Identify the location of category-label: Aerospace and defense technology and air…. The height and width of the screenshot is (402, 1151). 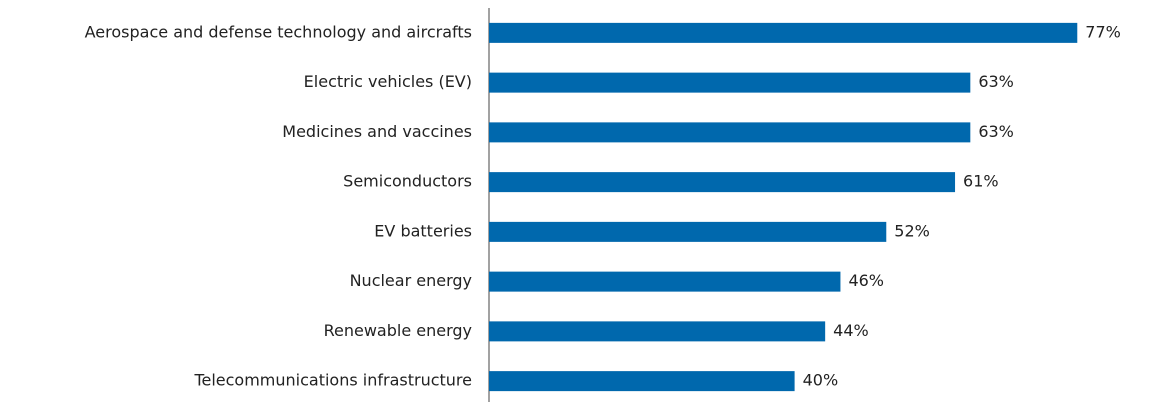
(278, 31).